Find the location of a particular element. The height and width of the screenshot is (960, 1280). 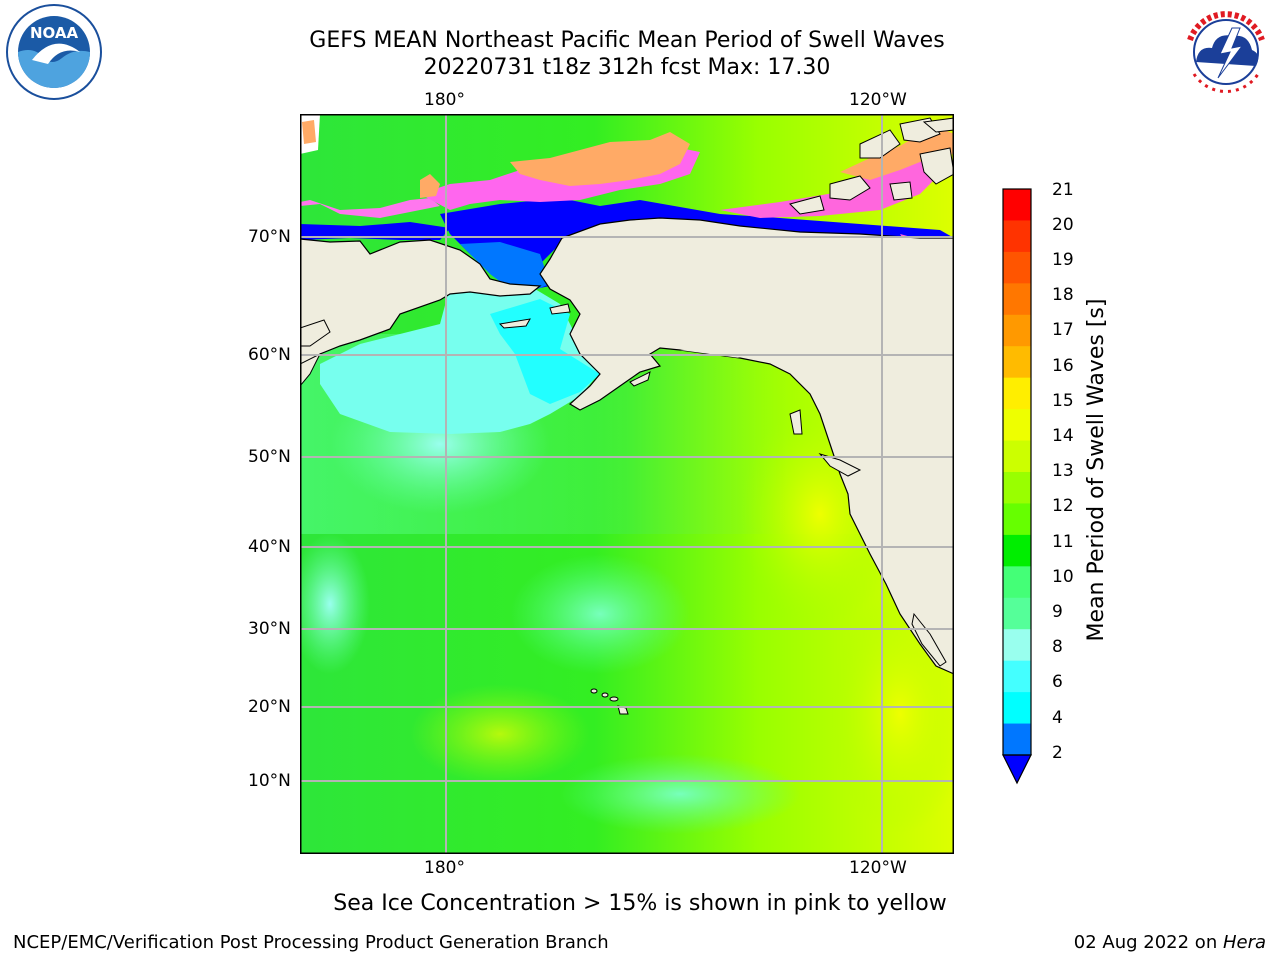

lon-label-bottom-120w: 120°W is located at coordinates (878, 868).